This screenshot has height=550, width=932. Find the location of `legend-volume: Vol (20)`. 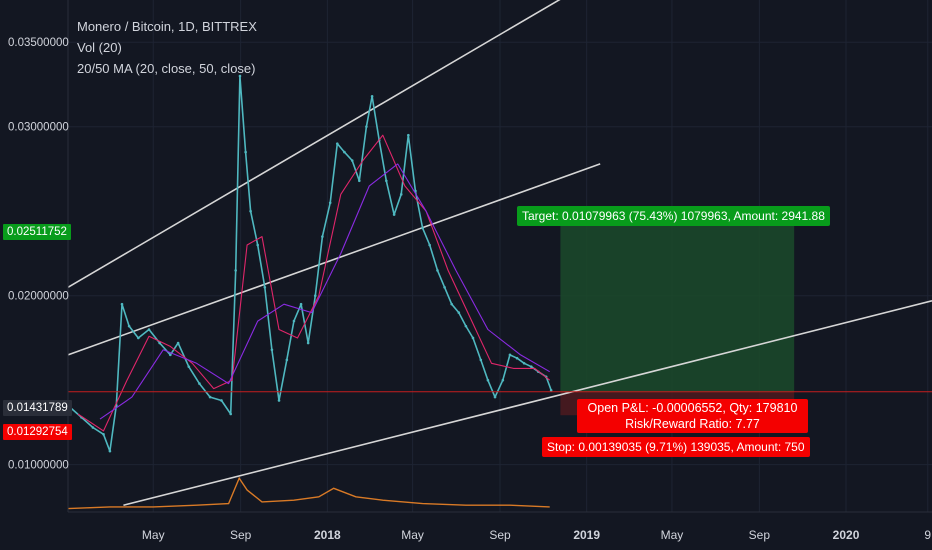

legend-volume: Vol (20) is located at coordinates (99, 47).